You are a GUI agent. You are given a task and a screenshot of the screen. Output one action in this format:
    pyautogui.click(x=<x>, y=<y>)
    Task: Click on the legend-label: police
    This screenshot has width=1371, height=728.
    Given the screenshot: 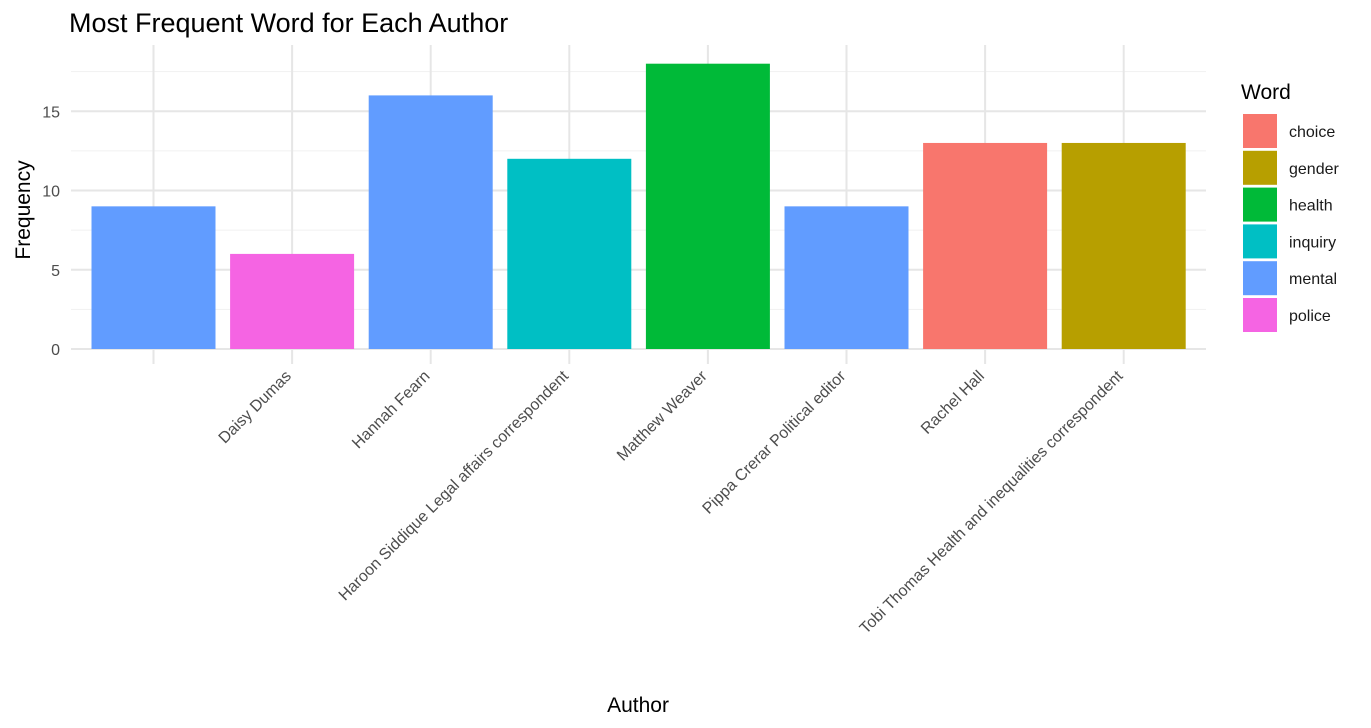 What is the action you would take?
    pyautogui.click(x=1310, y=316)
    